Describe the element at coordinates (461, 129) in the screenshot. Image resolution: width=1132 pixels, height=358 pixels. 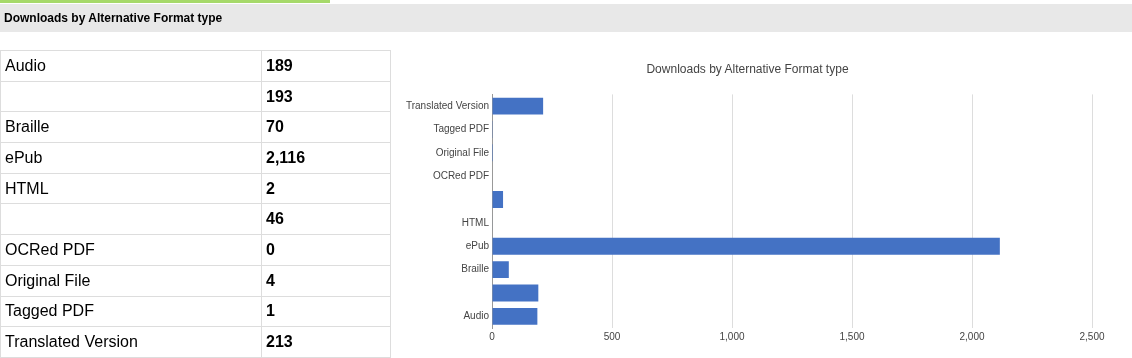
I see `y-tick-label: Tagged PDF` at that location.